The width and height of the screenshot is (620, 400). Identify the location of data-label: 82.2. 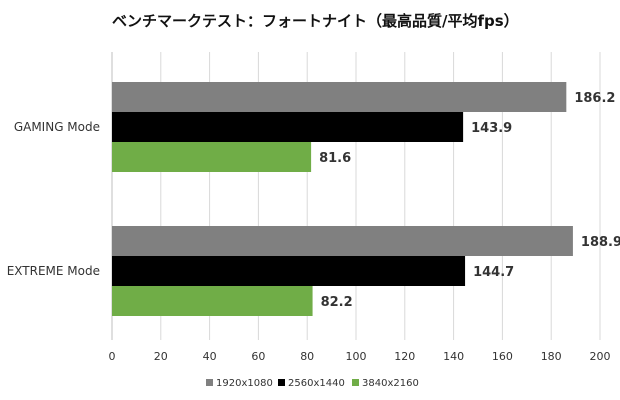
(337, 302).